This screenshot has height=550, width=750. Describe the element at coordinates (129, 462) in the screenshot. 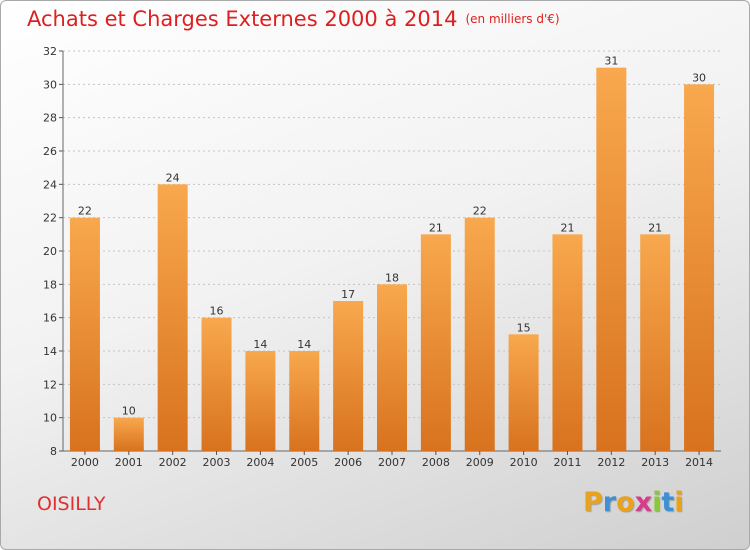

I see `x-tick-label: 2001` at that location.